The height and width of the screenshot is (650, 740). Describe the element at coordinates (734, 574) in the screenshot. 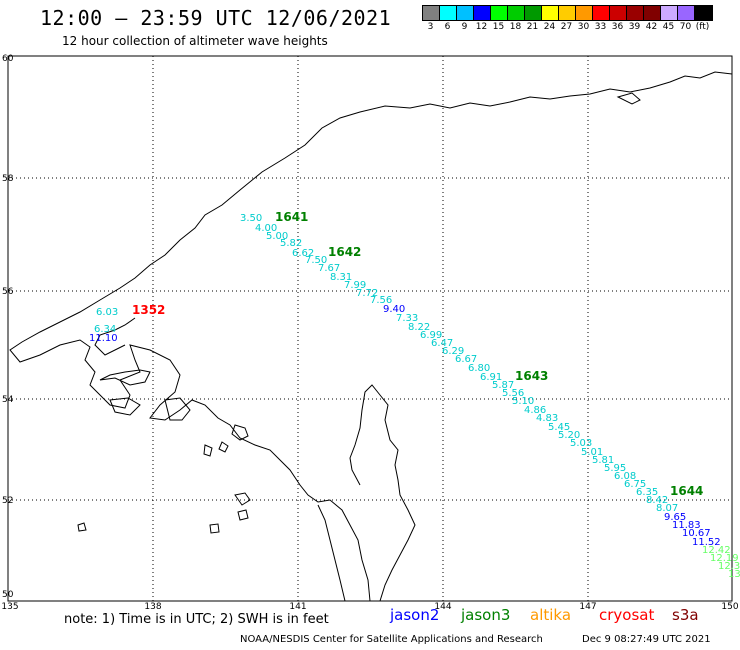

I see `swh-value: 13` at that location.